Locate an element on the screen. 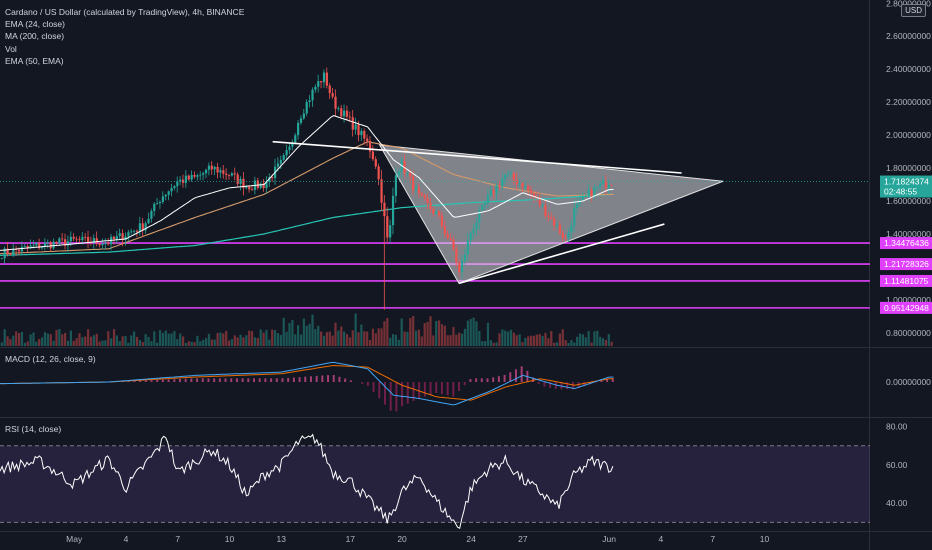 This screenshot has width=932, height=550. rsi-band-fill is located at coordinates (435, 484).